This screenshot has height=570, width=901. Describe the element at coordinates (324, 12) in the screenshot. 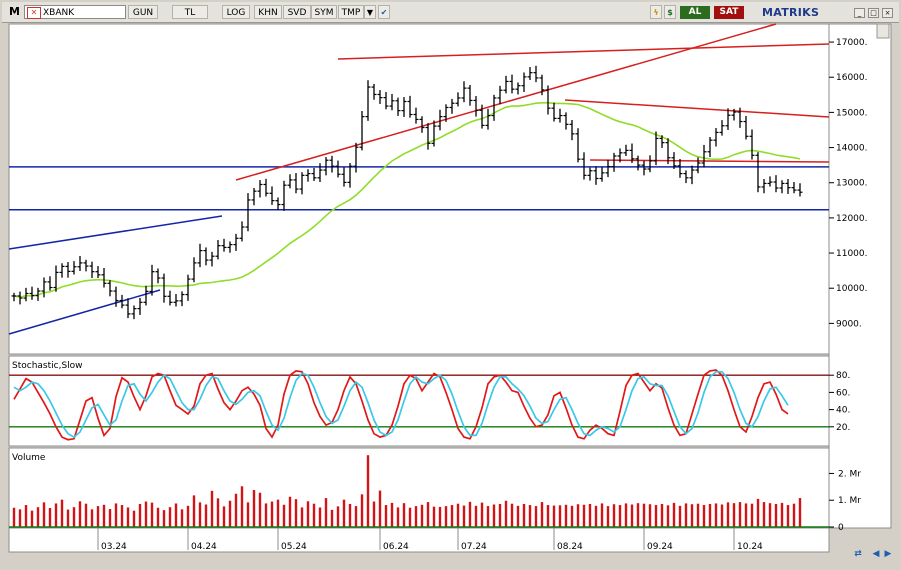

I see `sym-button: SYM` at that location.